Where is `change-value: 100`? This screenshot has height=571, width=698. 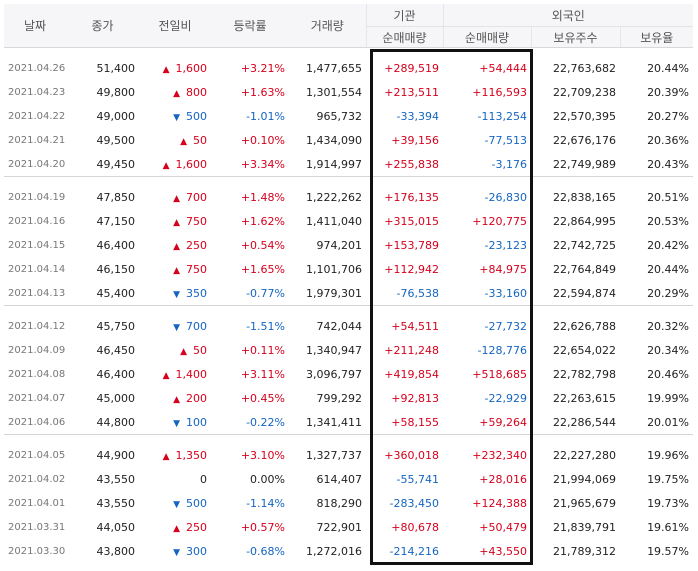
change-value: 100 is located at coordinates (196, 422).